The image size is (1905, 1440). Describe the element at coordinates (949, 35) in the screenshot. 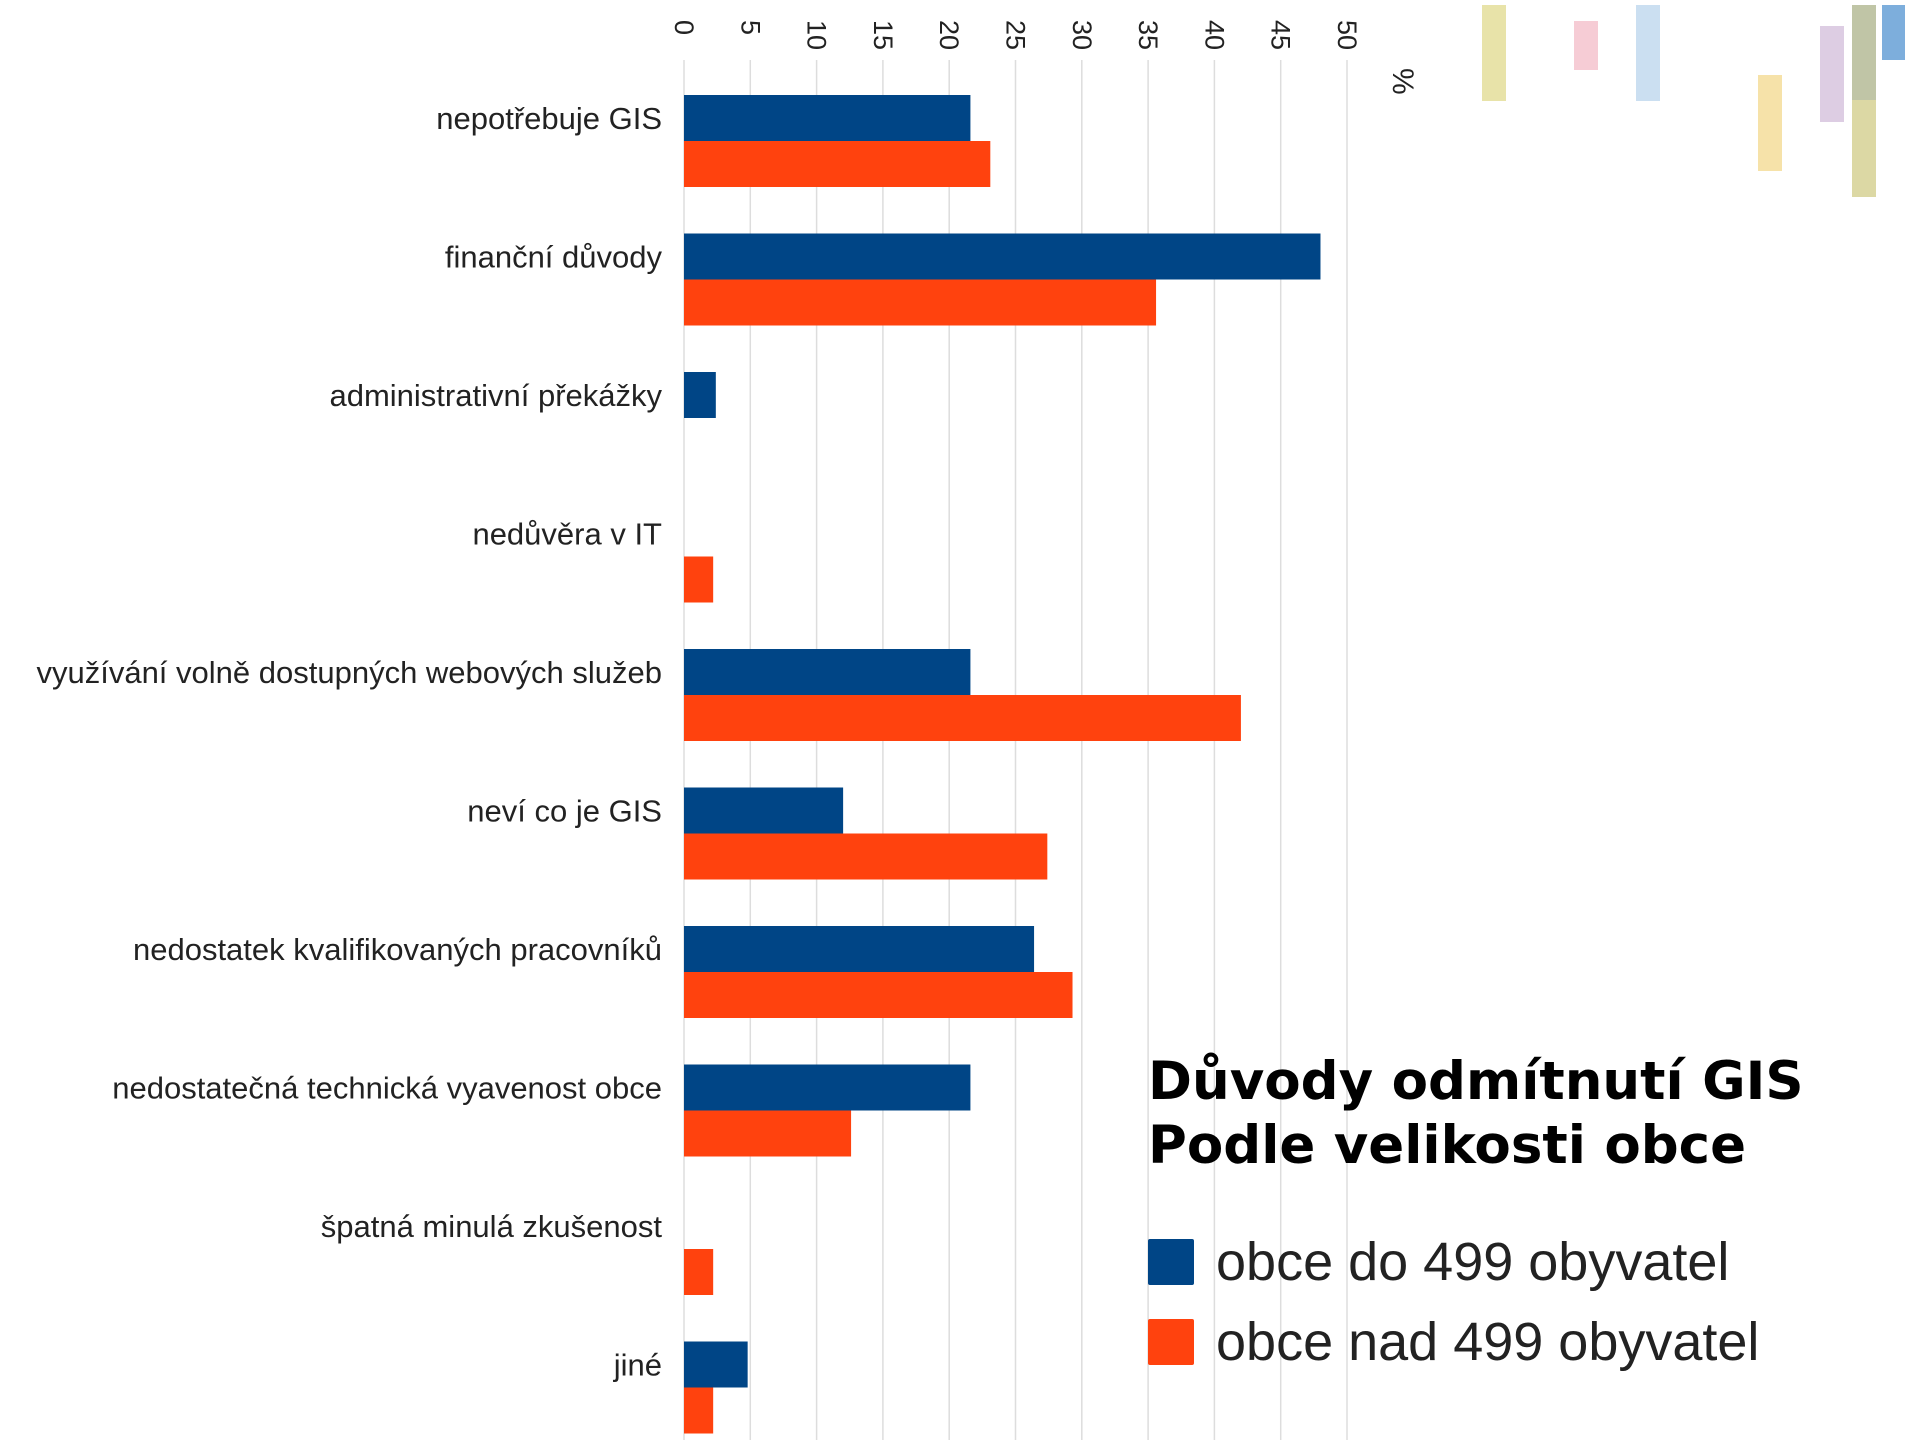

I see `x-tick-label: 20` at that location.